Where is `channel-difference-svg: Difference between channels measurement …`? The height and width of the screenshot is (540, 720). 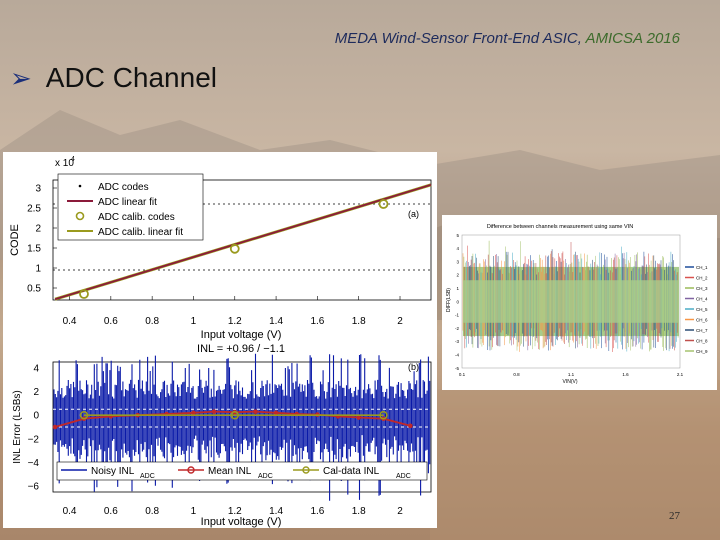 channel-difference-svg: Difference between channels measurement … is located at coordinates (577, 304).